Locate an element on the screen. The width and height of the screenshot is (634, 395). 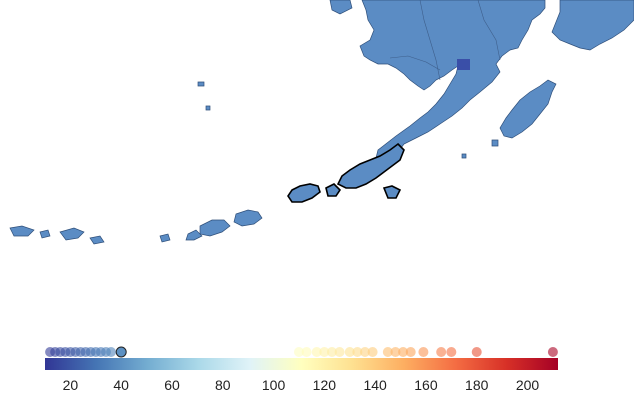
near-islands is located at coordinates (22, 231).